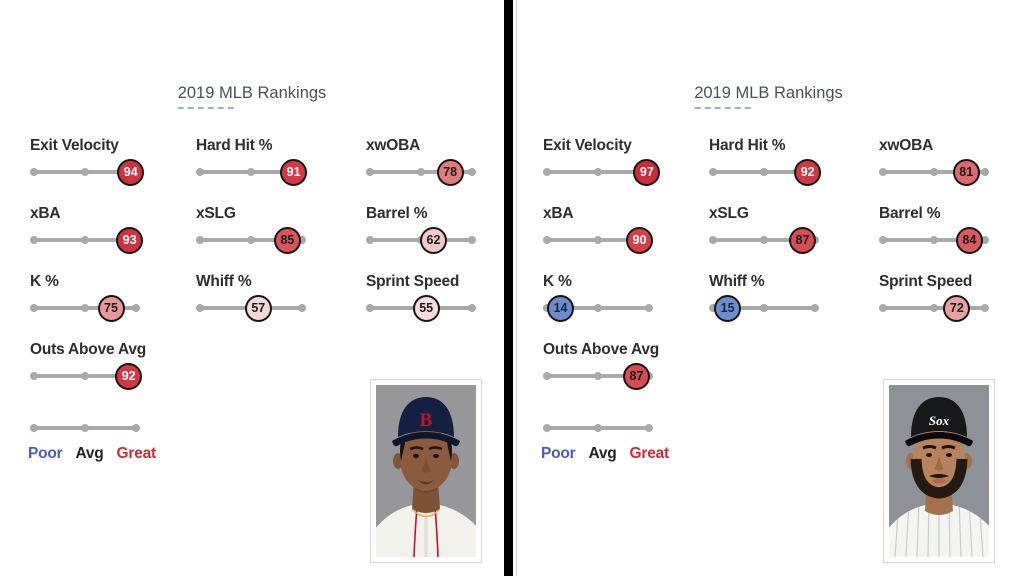 Image resolution: width=1024 pixels, height=576 pixels. Describe the element at coordinates (558, 213) in the screenshot. I see `stat-label: xBA` at that location.